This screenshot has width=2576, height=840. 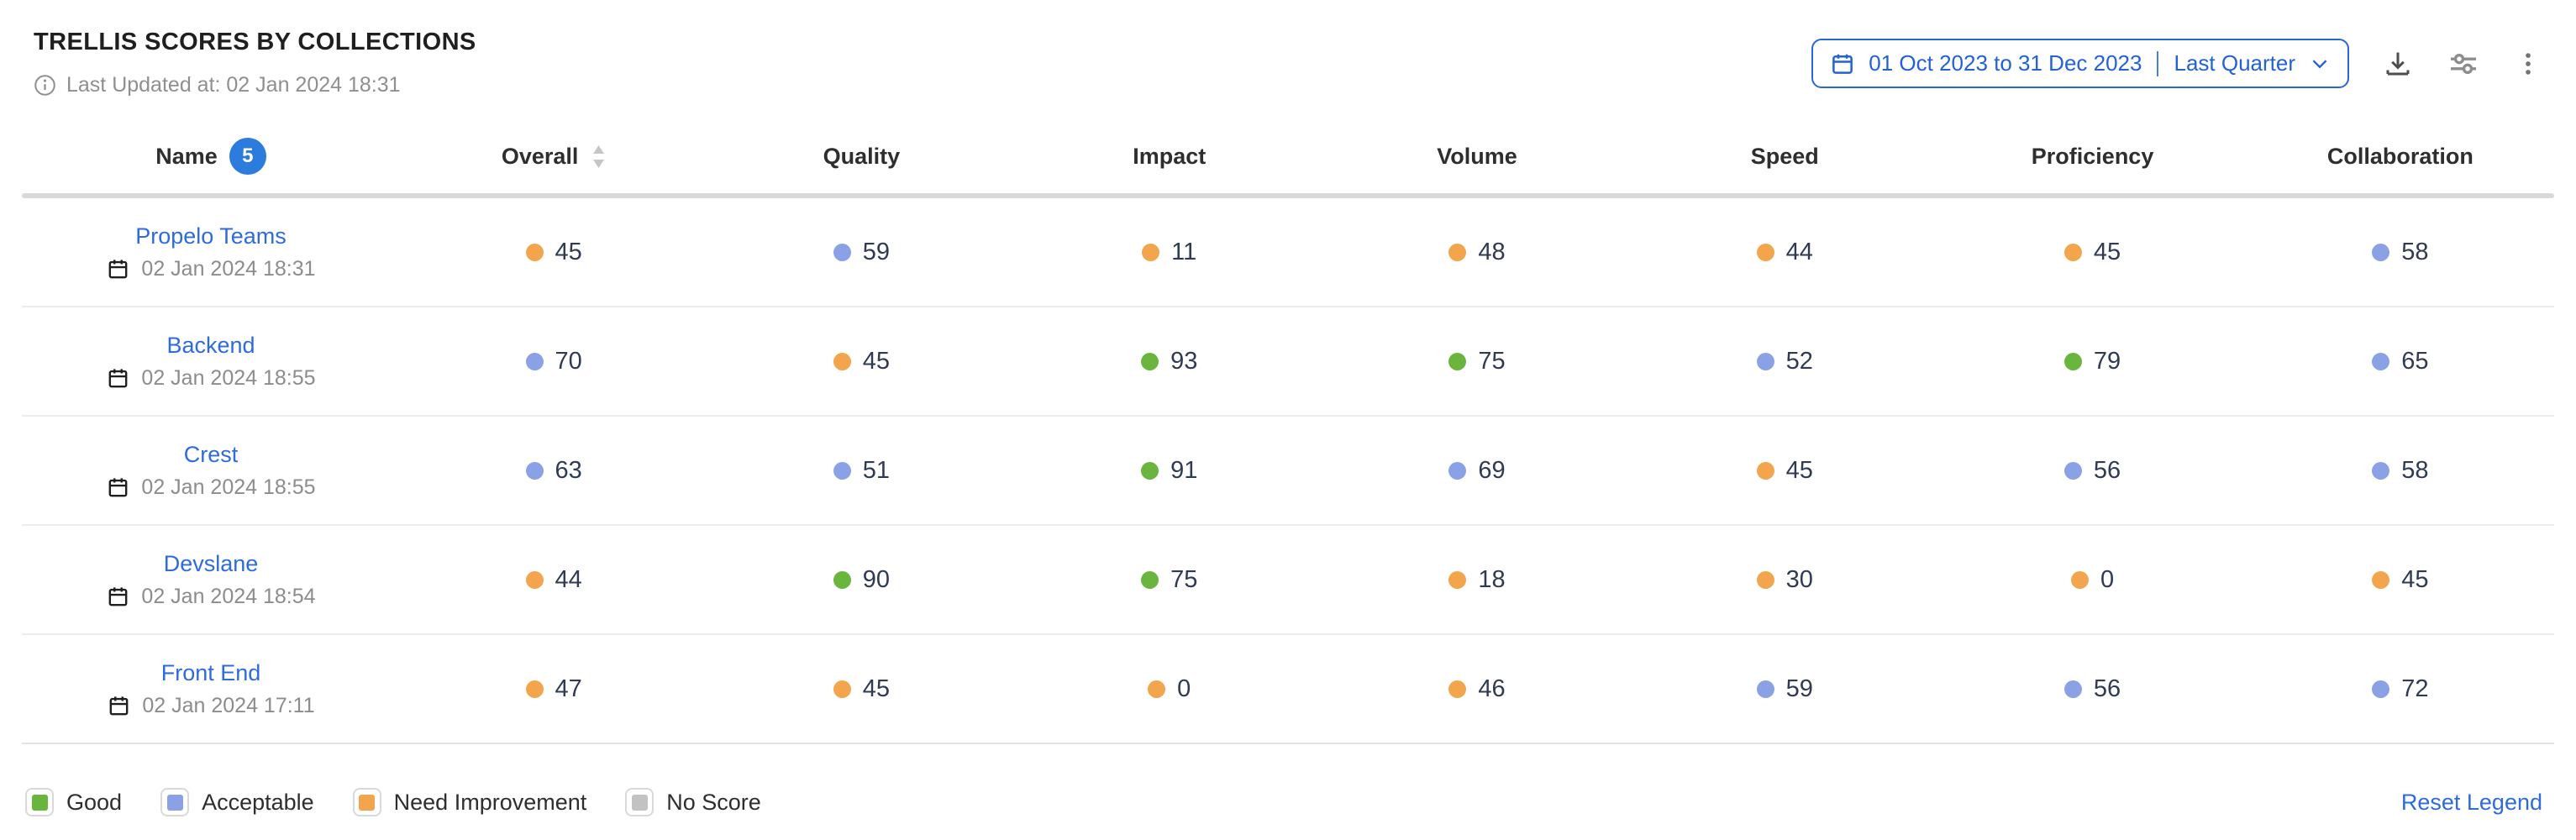 I want to click on score-value: 56, so click(x=2107, y=688).